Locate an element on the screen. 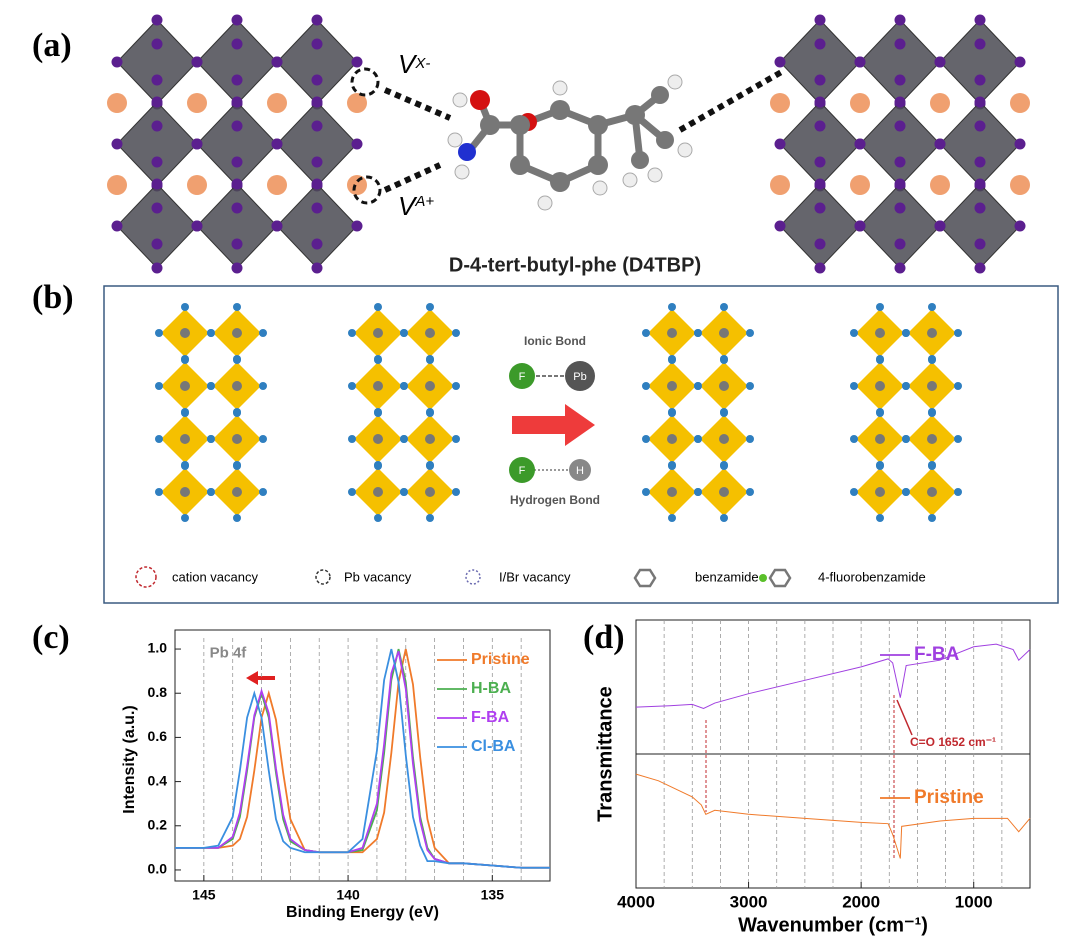 The height and width of the screenshot is (947, 1082). plot-frame is located at coordinates (362, 755).